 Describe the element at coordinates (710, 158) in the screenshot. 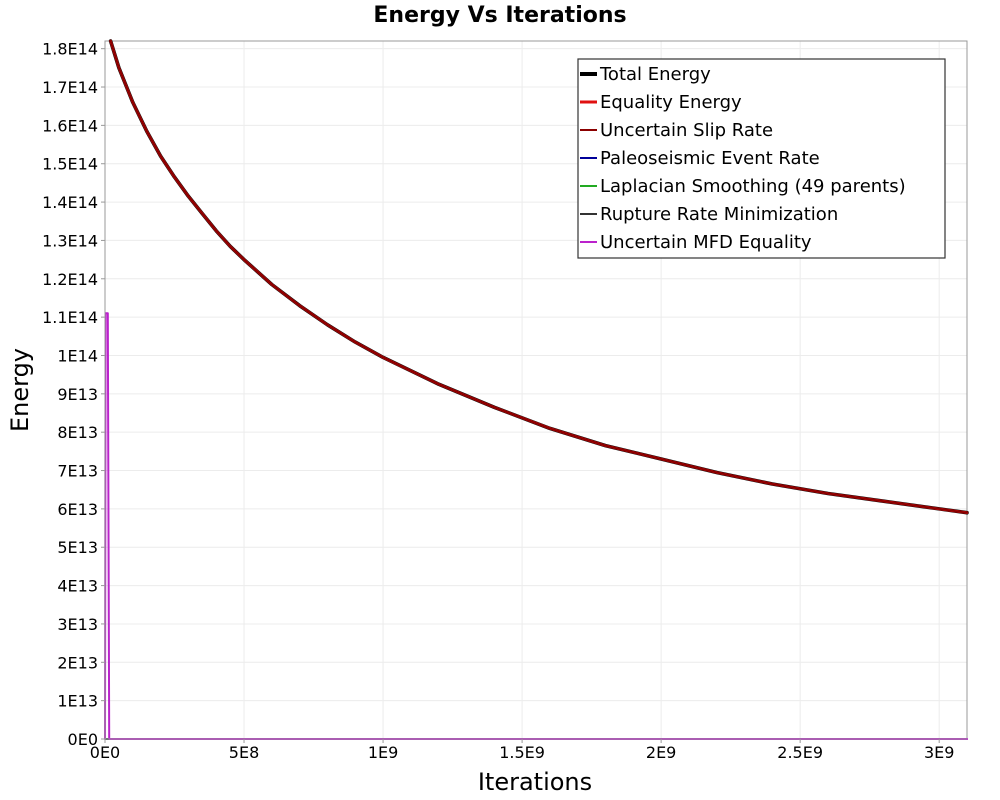

I see `legend-label: Paleoseismic Event Rate` at that location.